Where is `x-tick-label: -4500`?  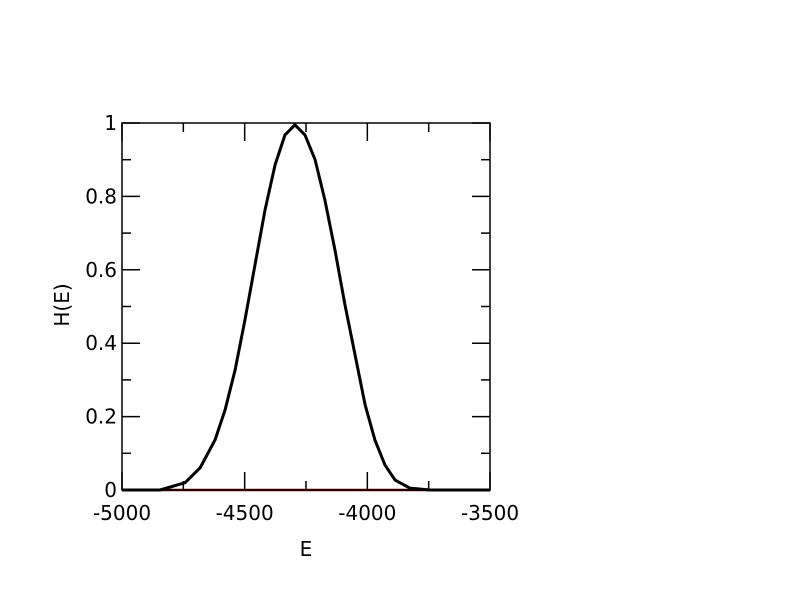 x-tick-label: -4500 is located at coordinates (245, 513).